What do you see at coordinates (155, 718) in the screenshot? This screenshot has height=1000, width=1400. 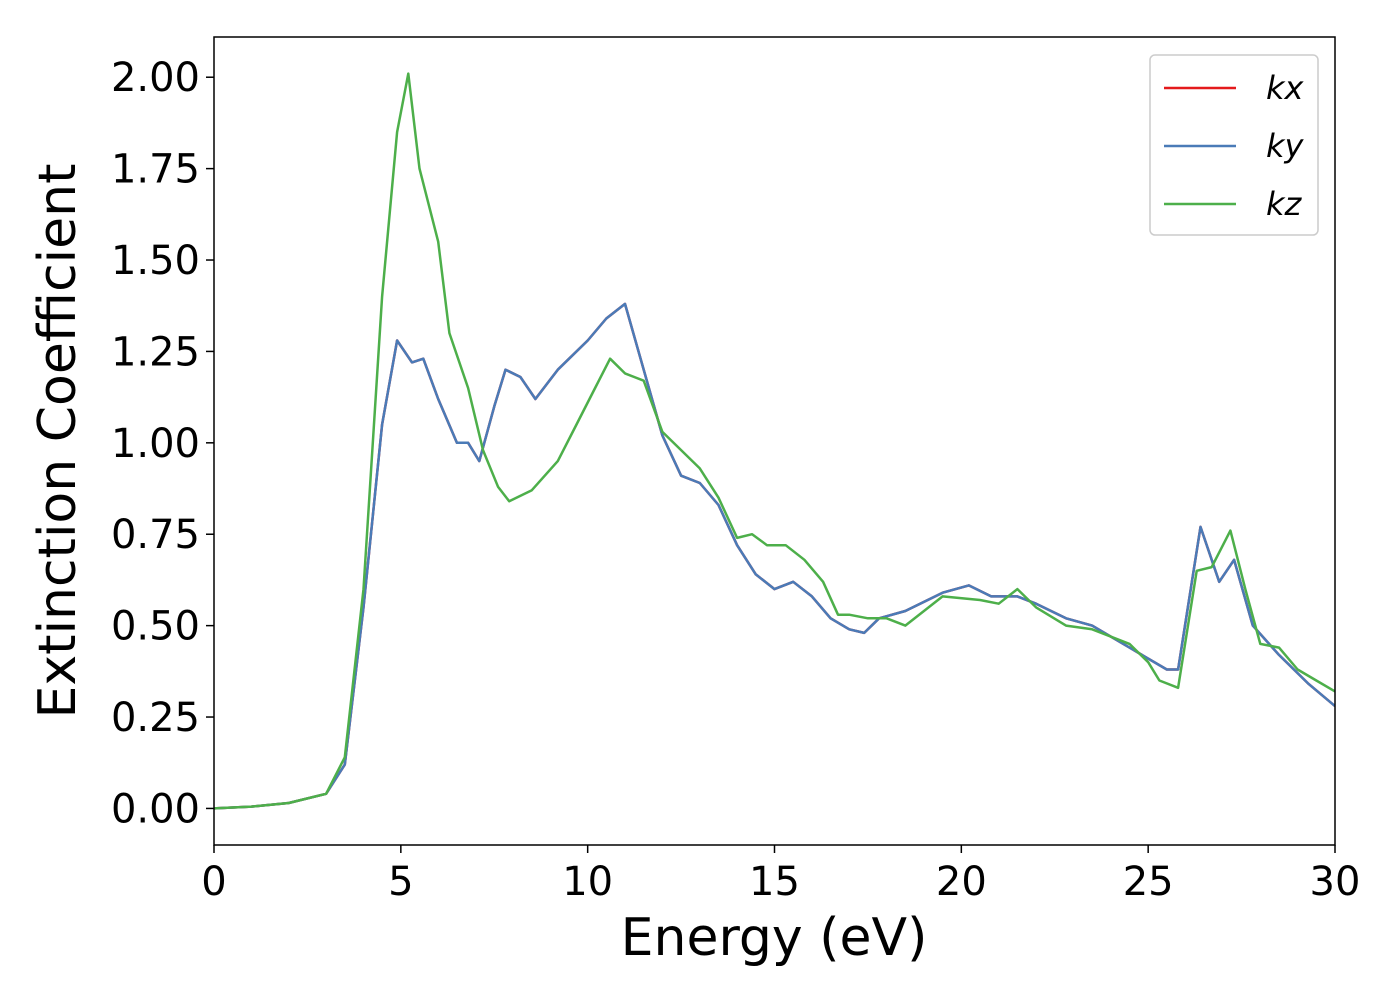 I see `y-tick-label: 0.25` at bounding box center [155, 718].